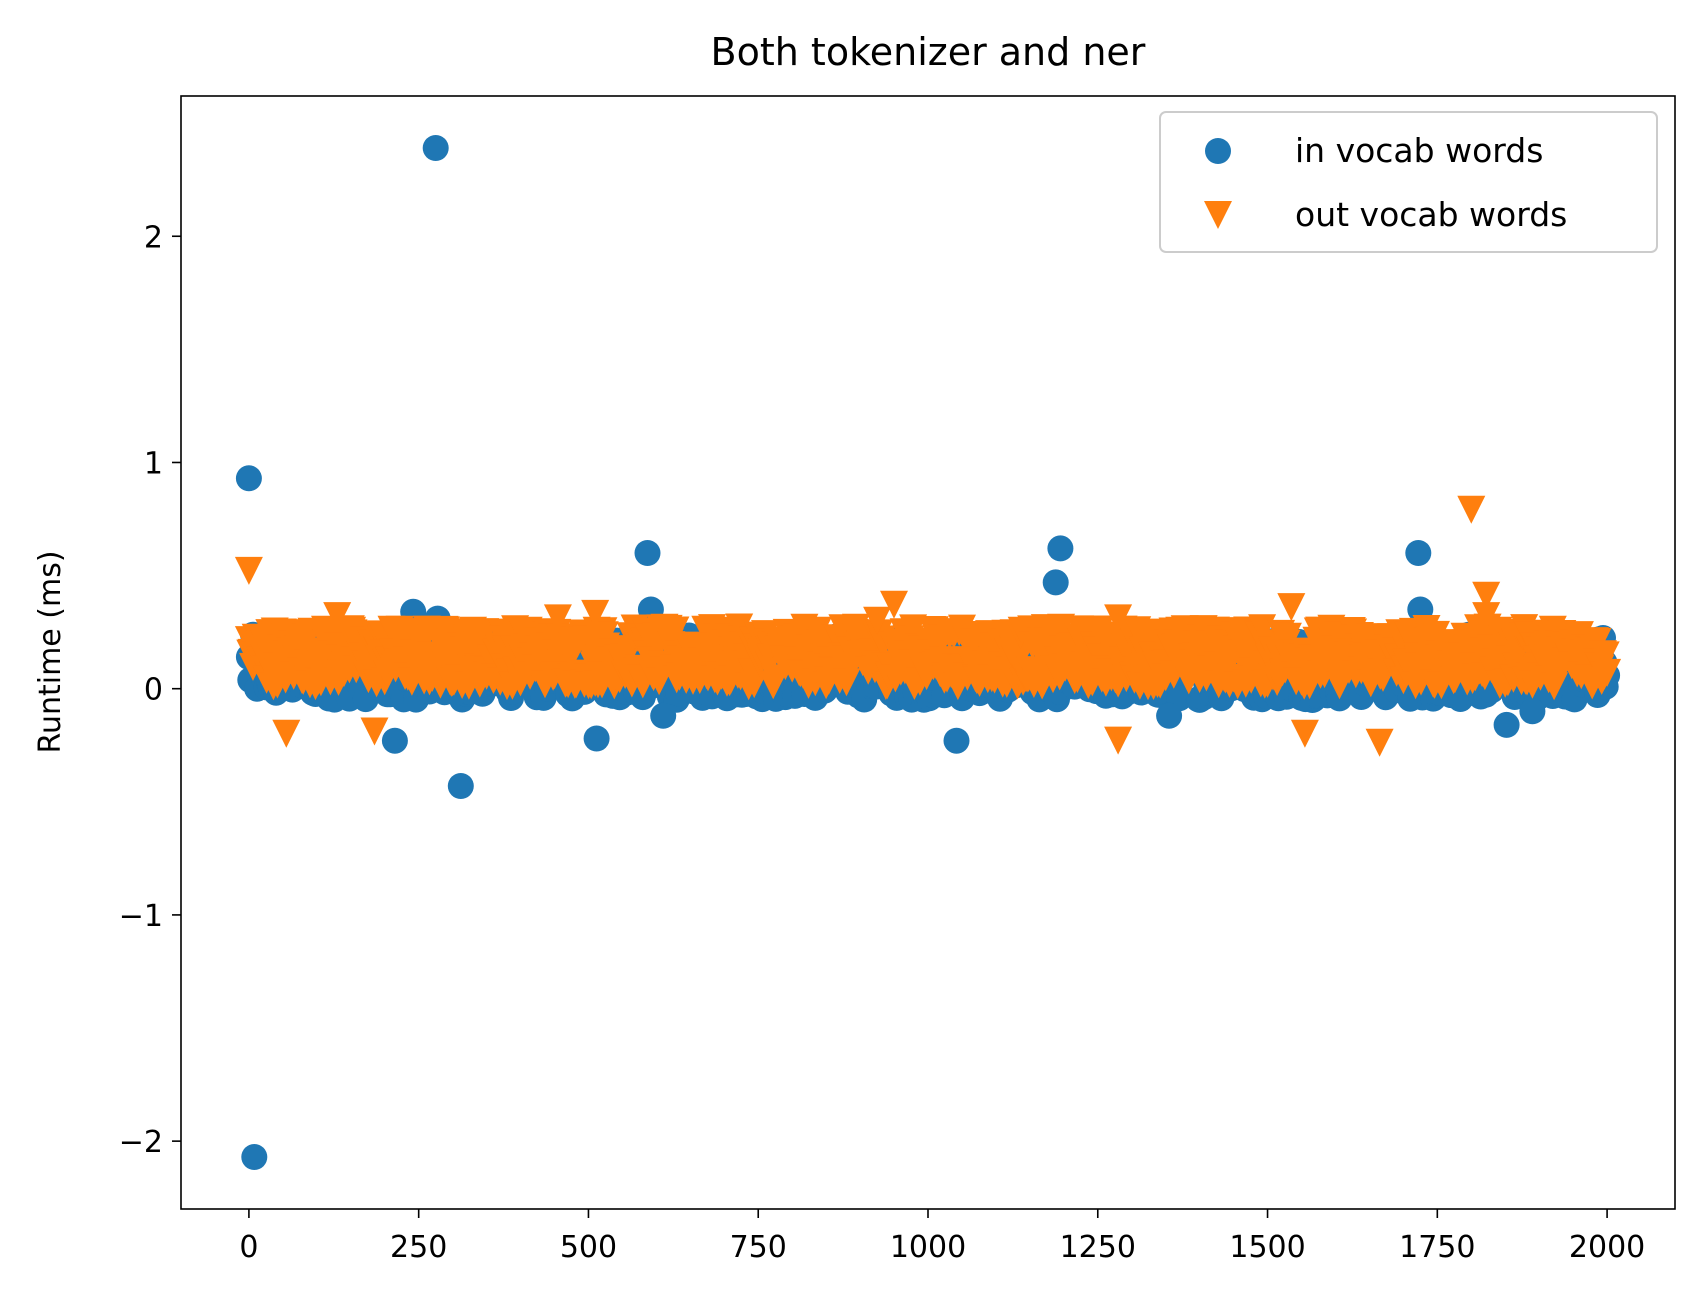 The image size is (1697, 1306). I want to click on x-tick-label: 2000, so click(1607, 1247).